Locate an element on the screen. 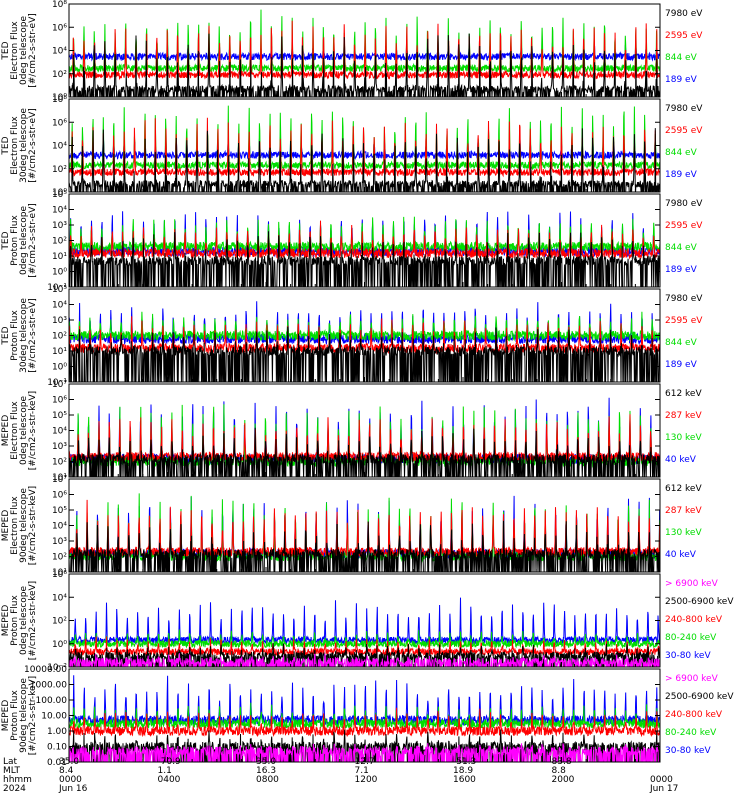  footer-lat: 35.0 is located at coordinates (69, 762).